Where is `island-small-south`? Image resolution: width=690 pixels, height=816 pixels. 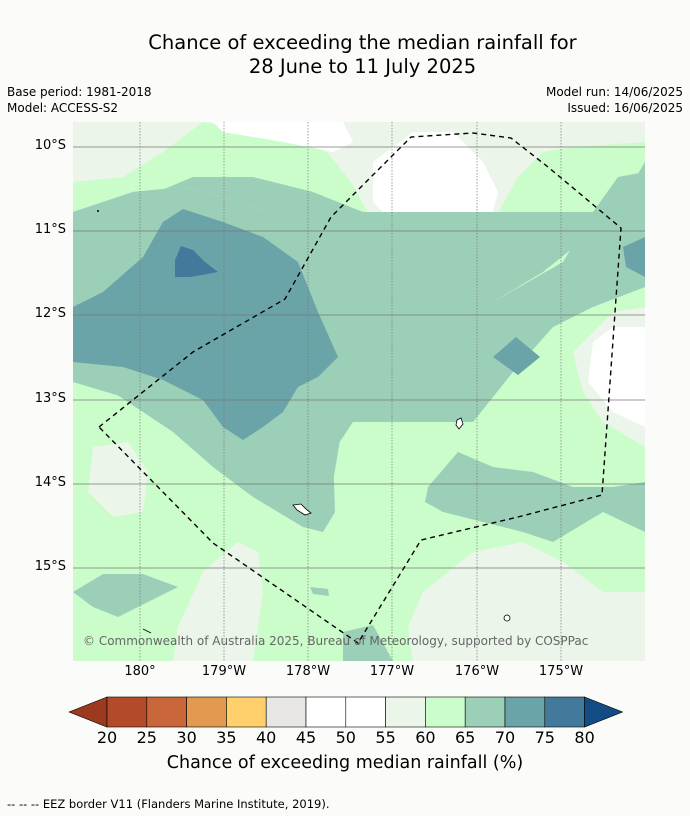
island-small-south is located at coordinates (507, 618).